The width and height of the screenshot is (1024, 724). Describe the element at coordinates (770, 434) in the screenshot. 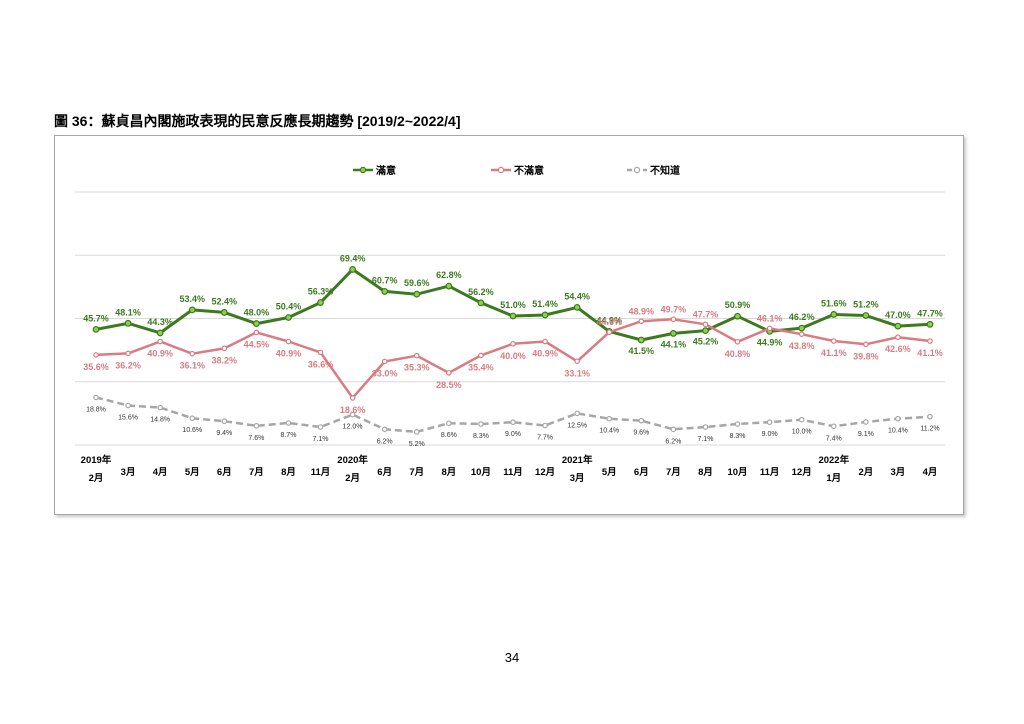

I see `data-label: 9.0%` at that location.